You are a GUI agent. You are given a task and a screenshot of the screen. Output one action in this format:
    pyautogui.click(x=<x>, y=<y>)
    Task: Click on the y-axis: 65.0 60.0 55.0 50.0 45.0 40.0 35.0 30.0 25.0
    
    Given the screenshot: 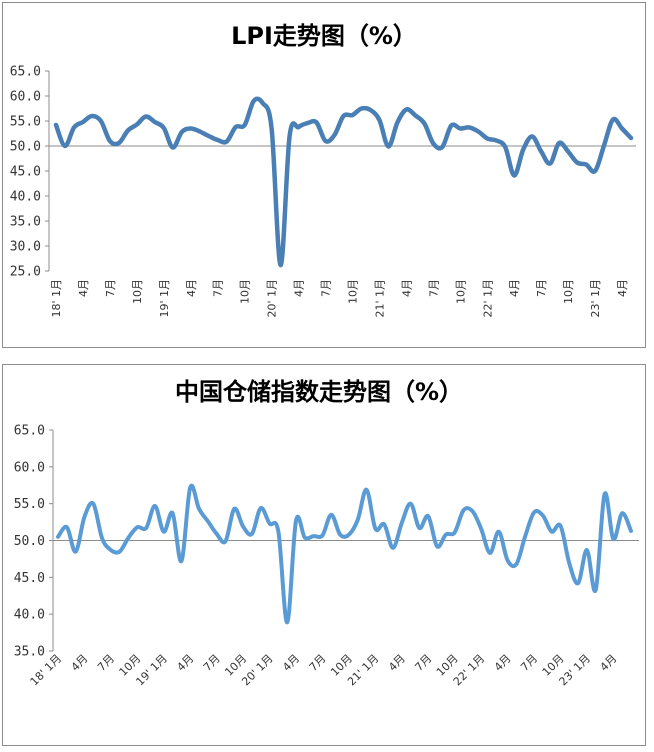 What is the action you would take?
    pyautogui.click(x=29, y=172)
    